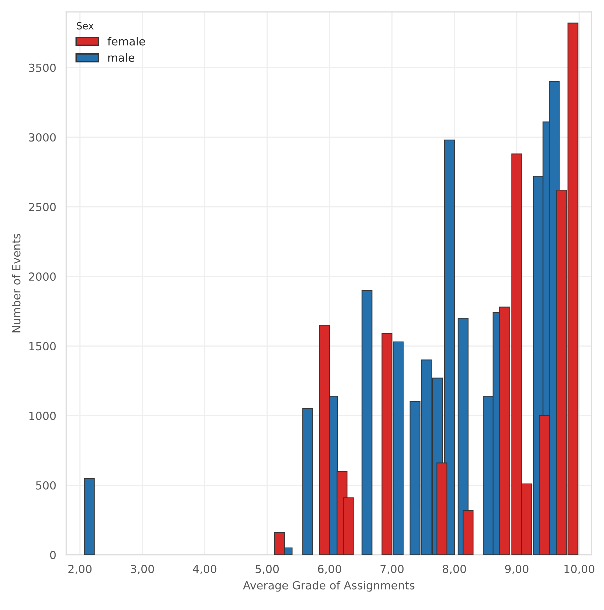 This screenshot has width=604, height=610. What do you see at coordinates (268, 570) in the screenshot?
I see `x-tick-label: 5,00` at bounding box center [268, 570].